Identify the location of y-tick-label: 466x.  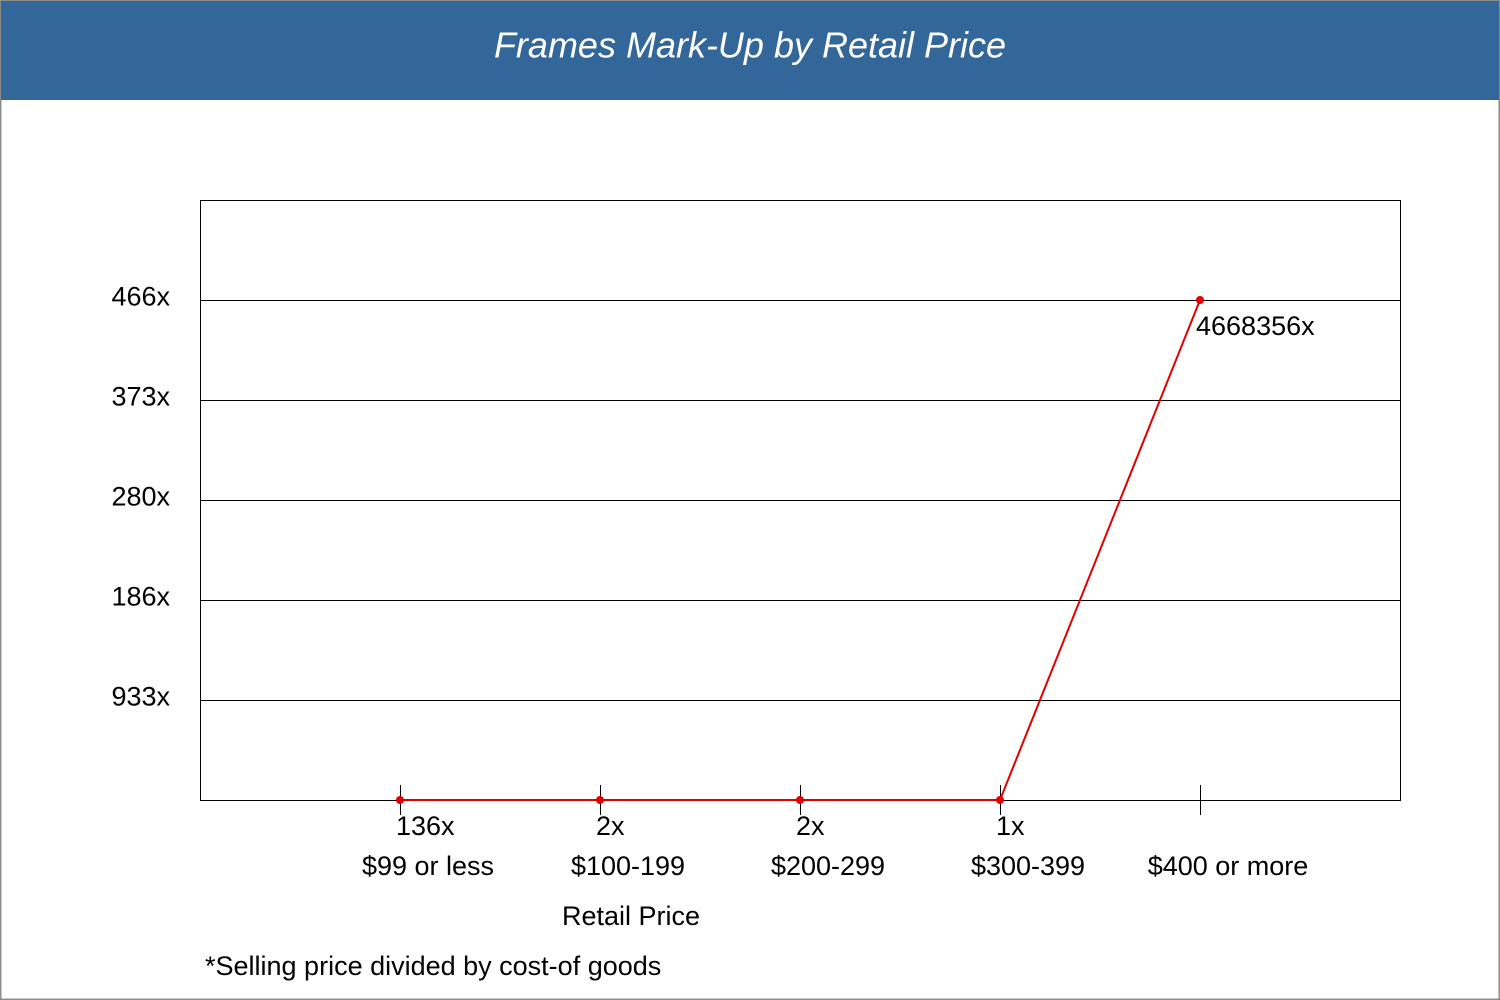
(140, 297).